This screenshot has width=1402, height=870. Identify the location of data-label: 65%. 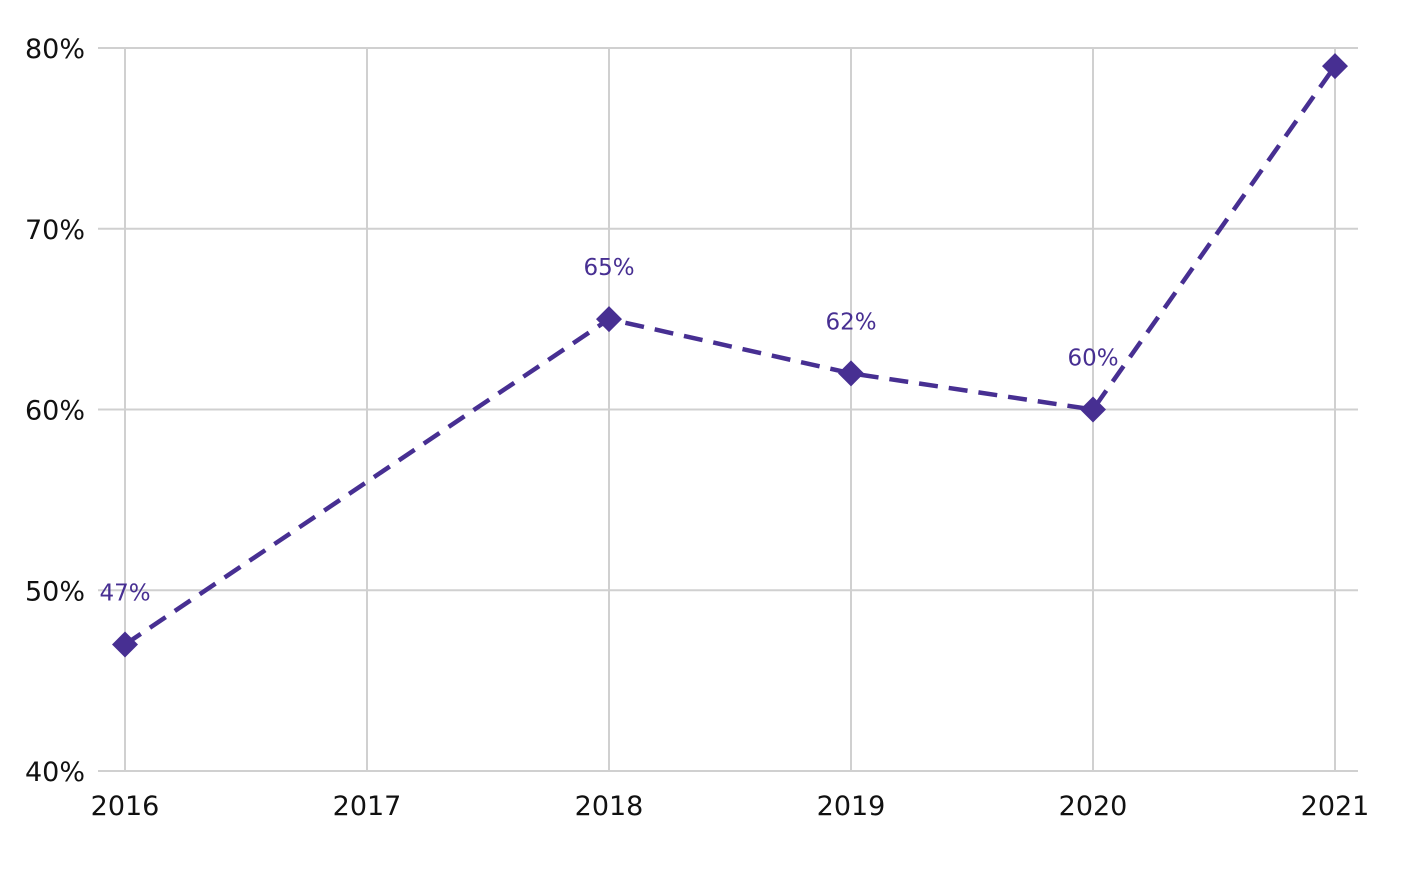
(608, 268).